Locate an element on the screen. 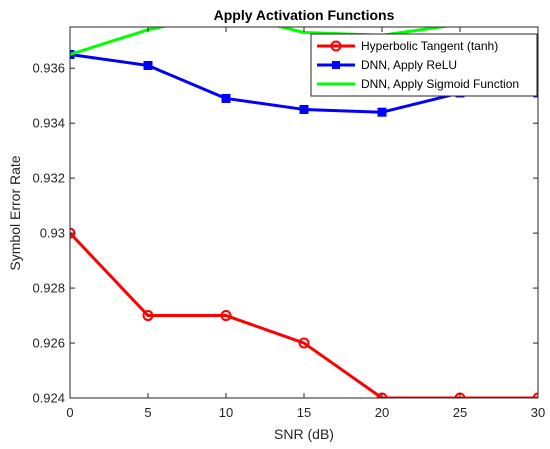  chart-title: Apply Activation Functions is located at coordinates (304, 15).